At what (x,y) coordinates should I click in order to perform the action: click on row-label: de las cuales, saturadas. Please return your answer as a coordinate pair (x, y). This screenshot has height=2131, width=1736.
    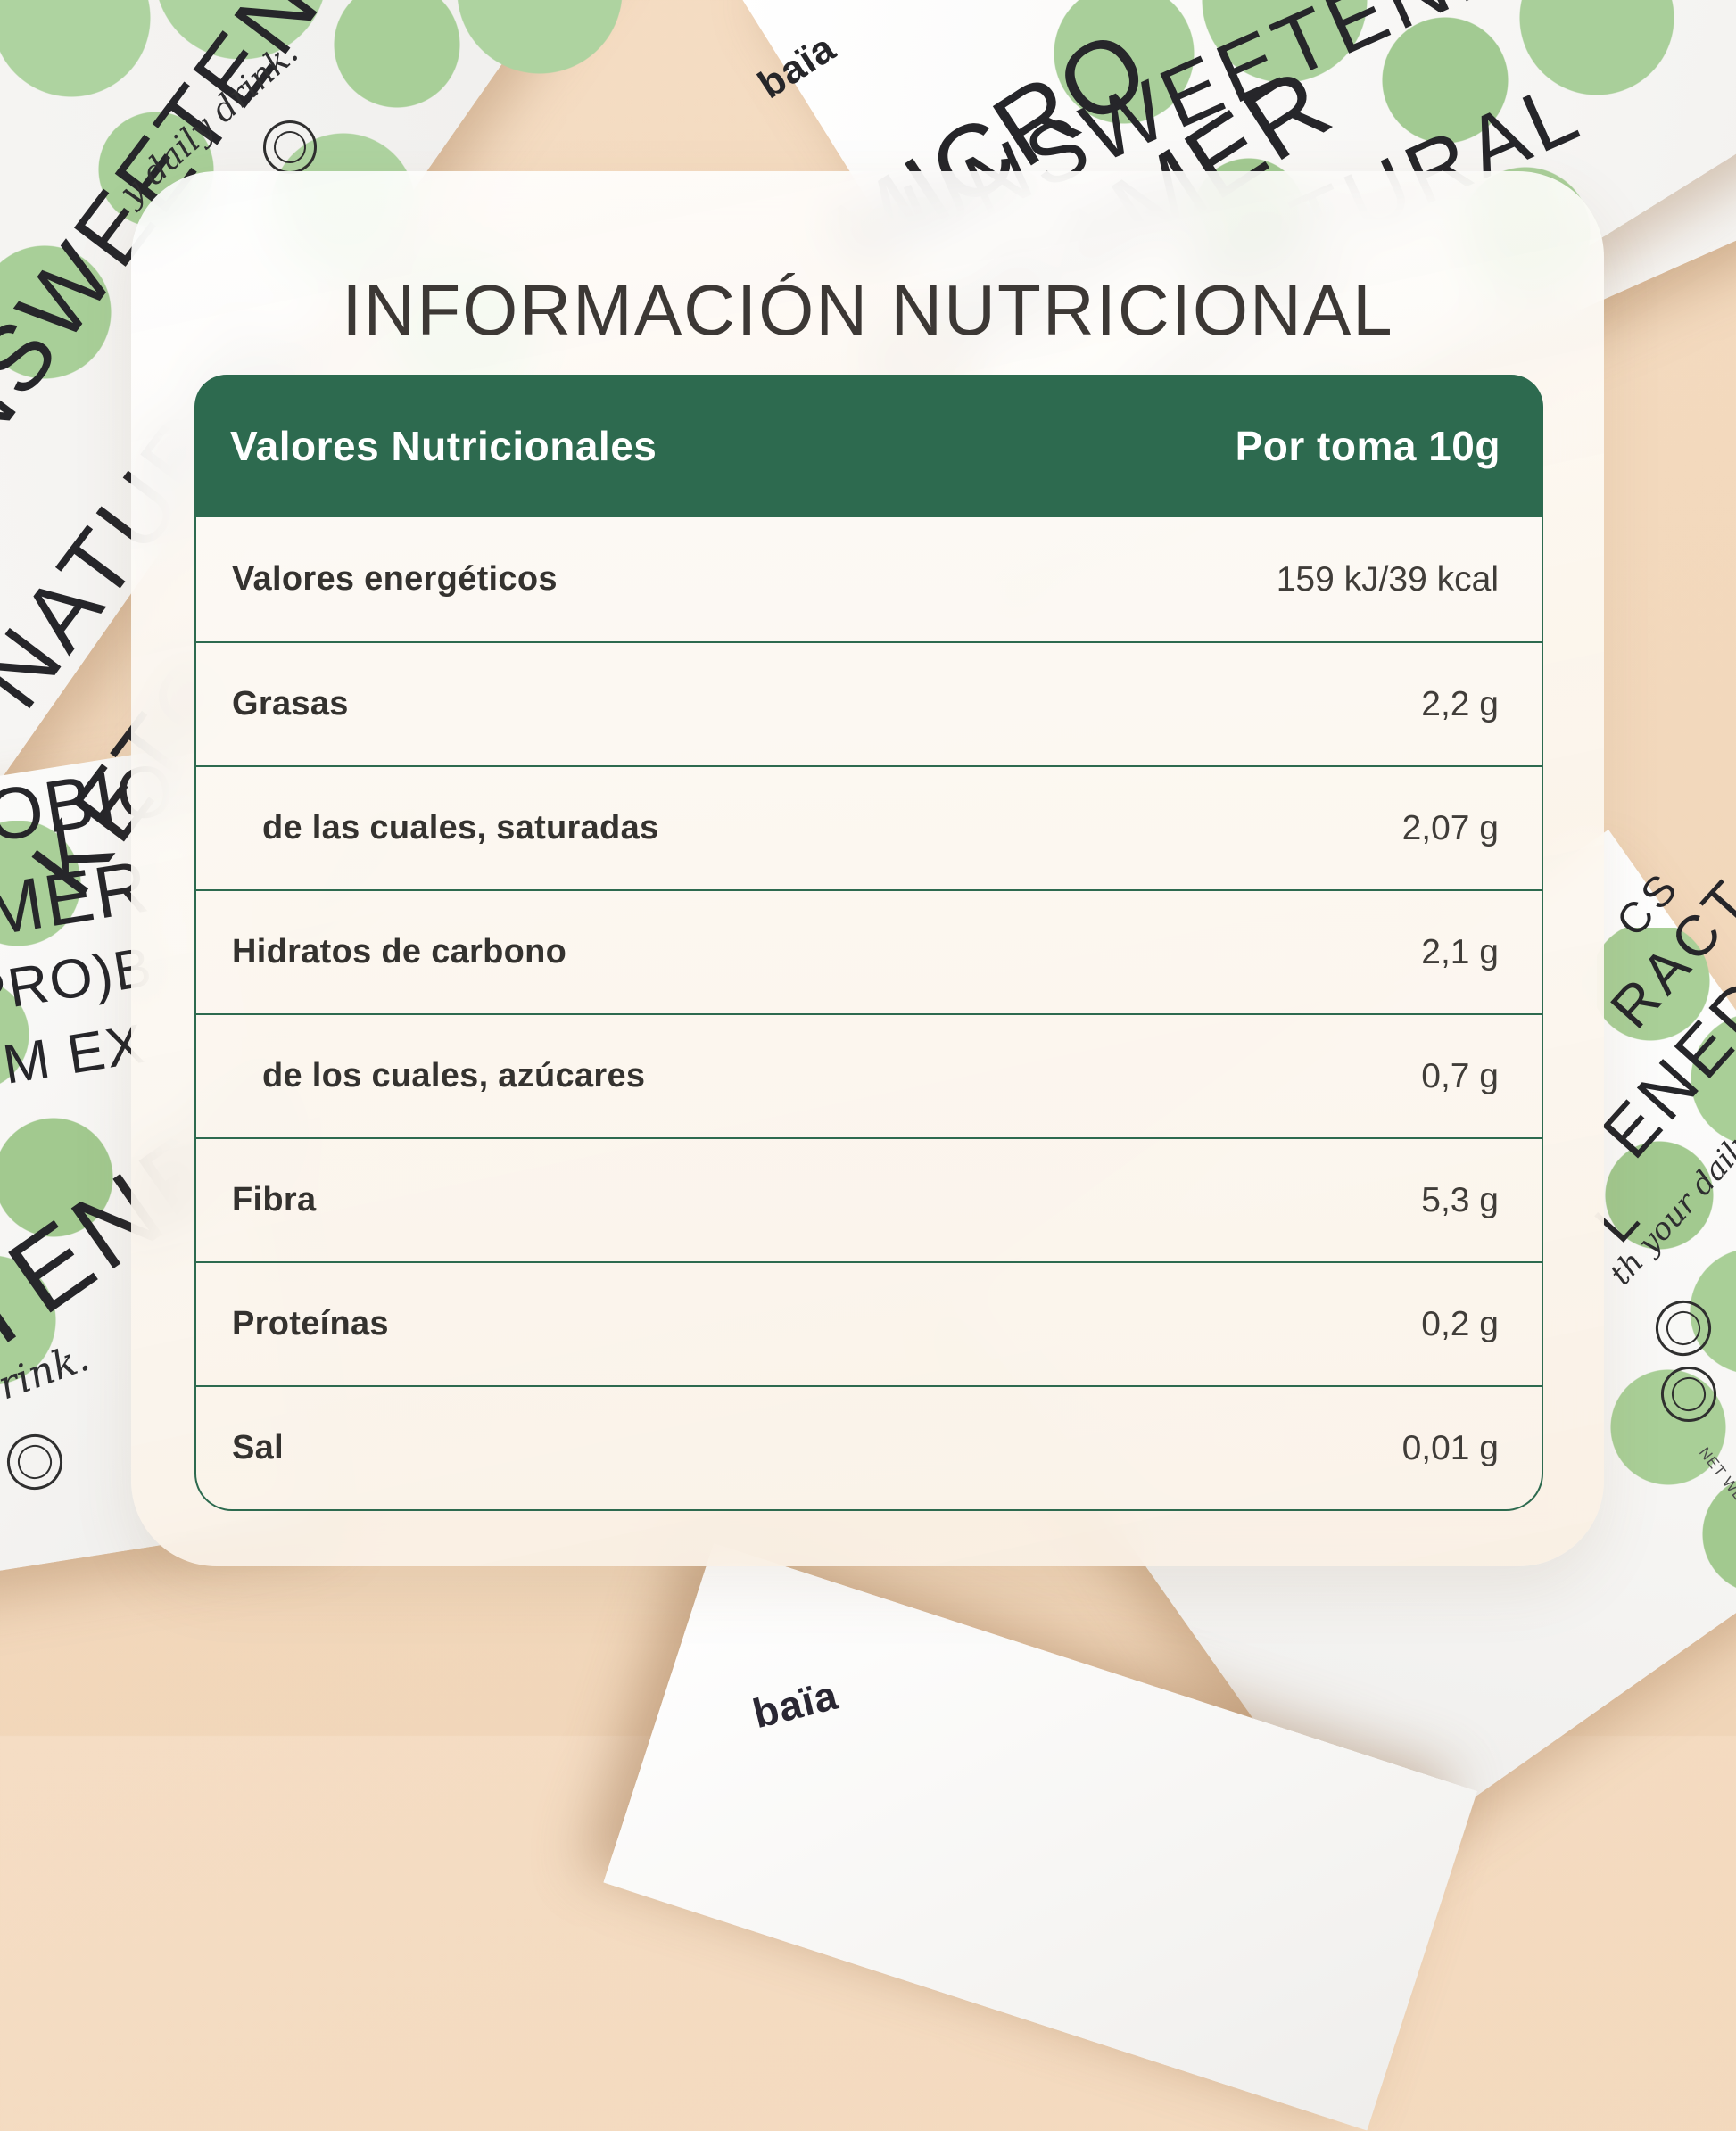
    Looking at the image, I should click on (460, 828).